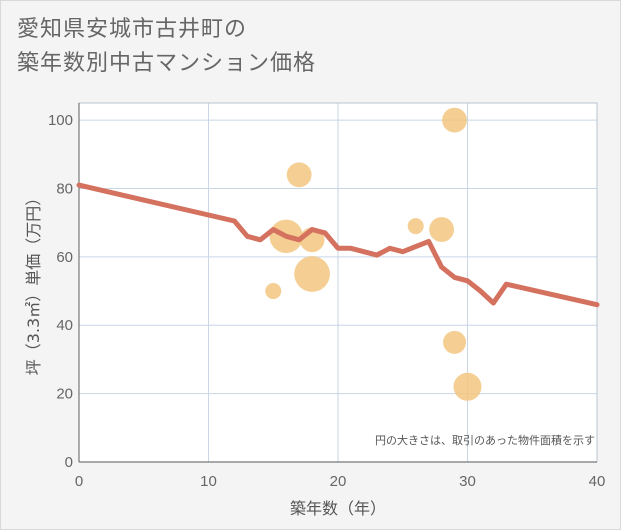  What do you see at coordinates (69, 462) in the screenshot?
I see `y-tick-label: 0` at bounding box center [69, 462].